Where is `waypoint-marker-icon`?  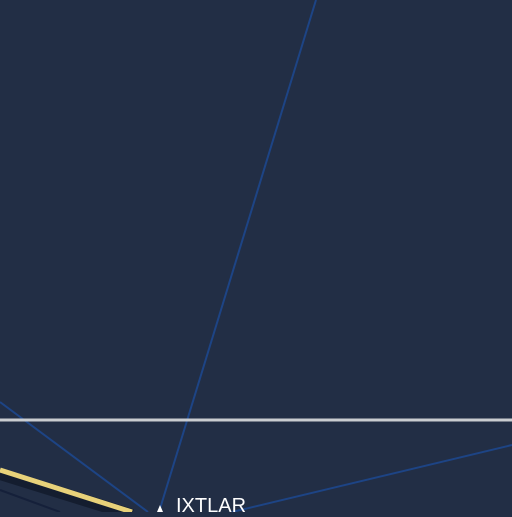
waypoint-marker-icon is located at coordinates (160, 508).